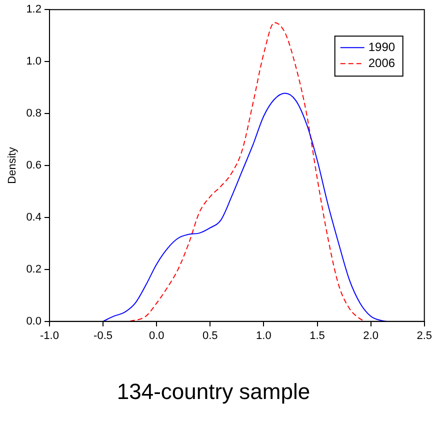 The image size is (435, 426). Describe the element at coordinates (424, 336) in the screenshot. I see `x-tick-label: 2.5` at that location.